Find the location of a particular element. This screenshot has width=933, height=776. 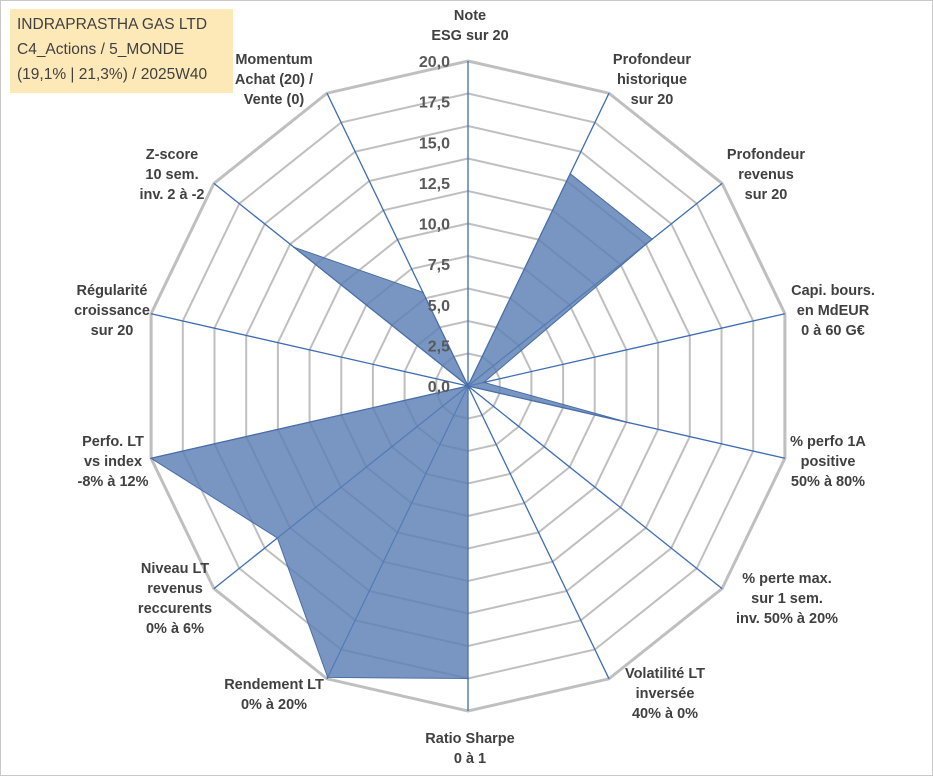

axis-label-line: Vente (0) is located at coordinates (274, 100).